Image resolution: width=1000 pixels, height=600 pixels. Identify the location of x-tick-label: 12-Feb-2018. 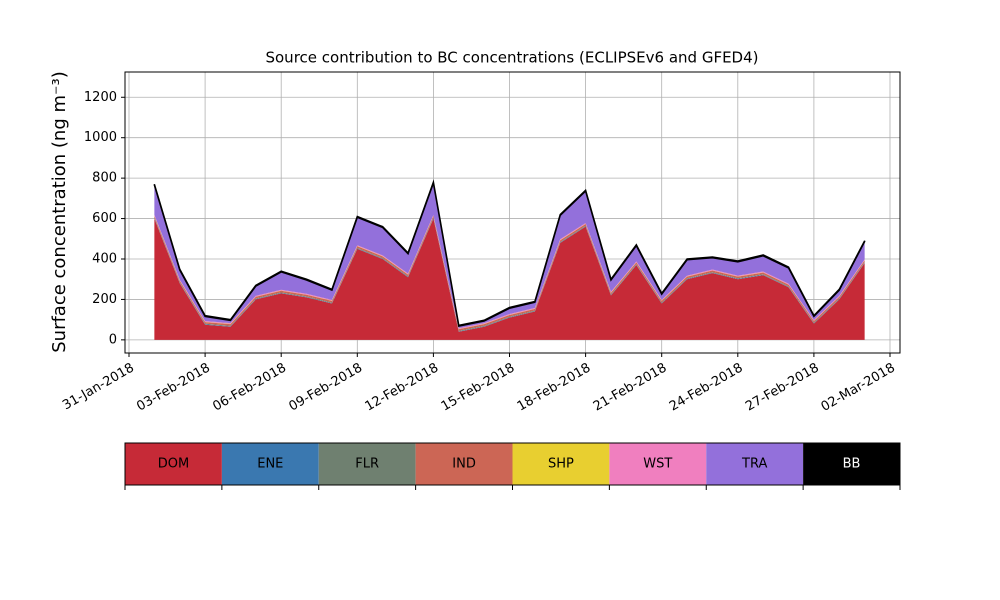
(402, 388).